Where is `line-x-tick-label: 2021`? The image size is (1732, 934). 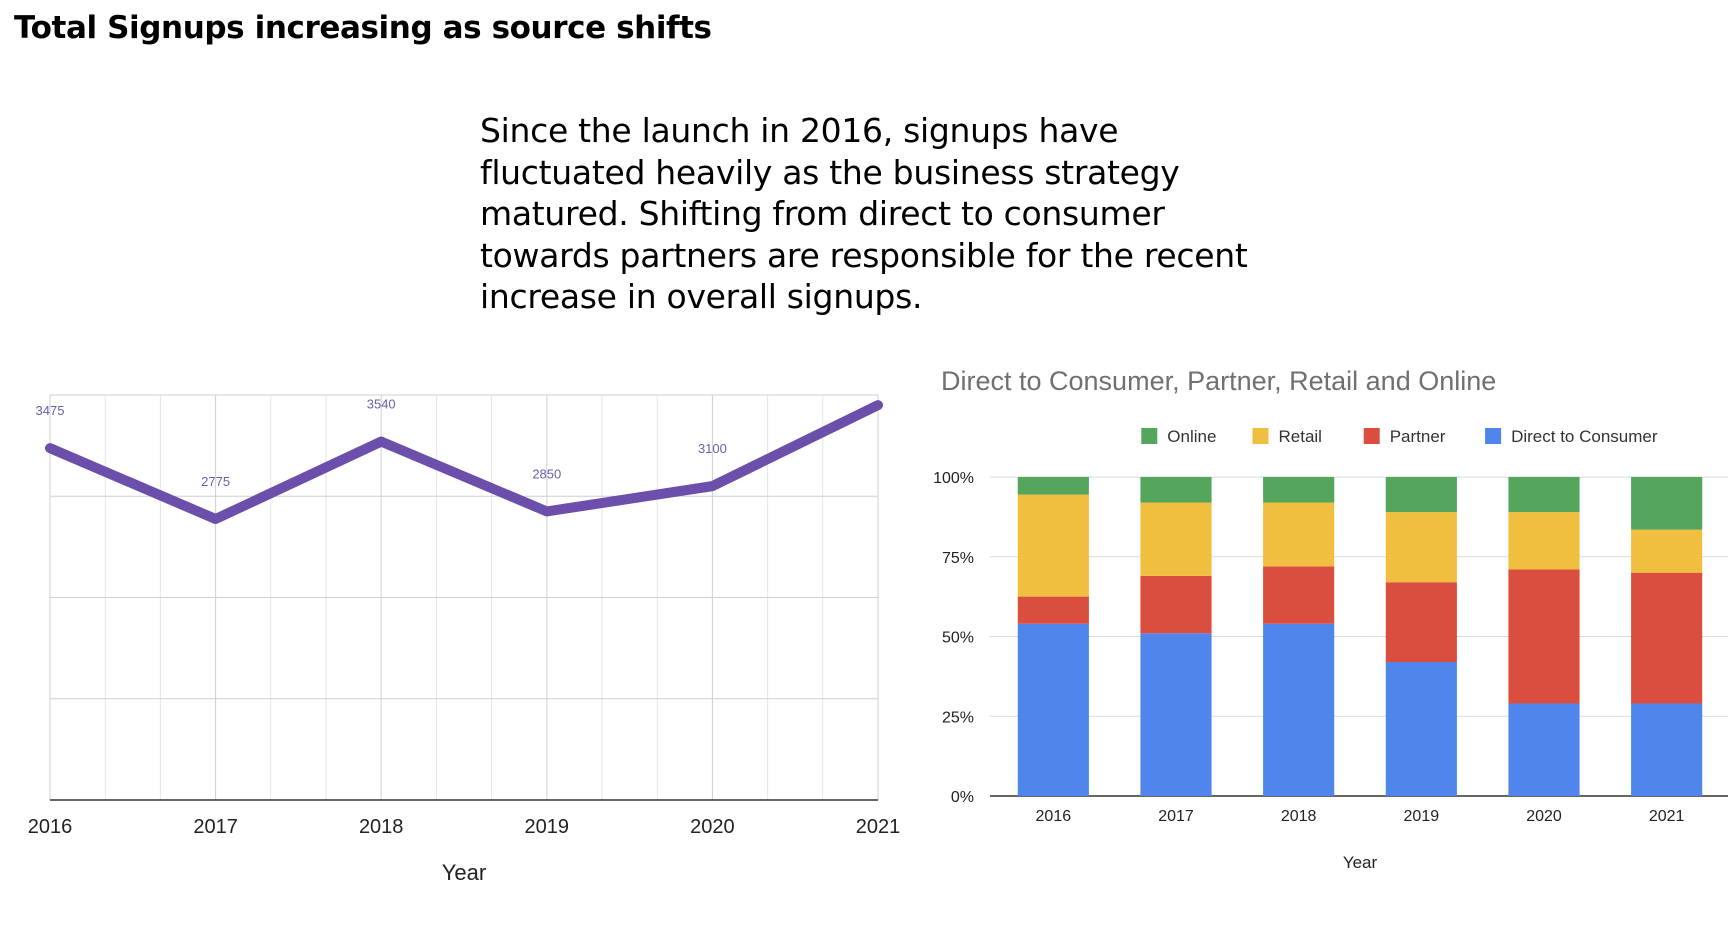 line-x-tick-label: 2021 is located at coordinates (878, 827).